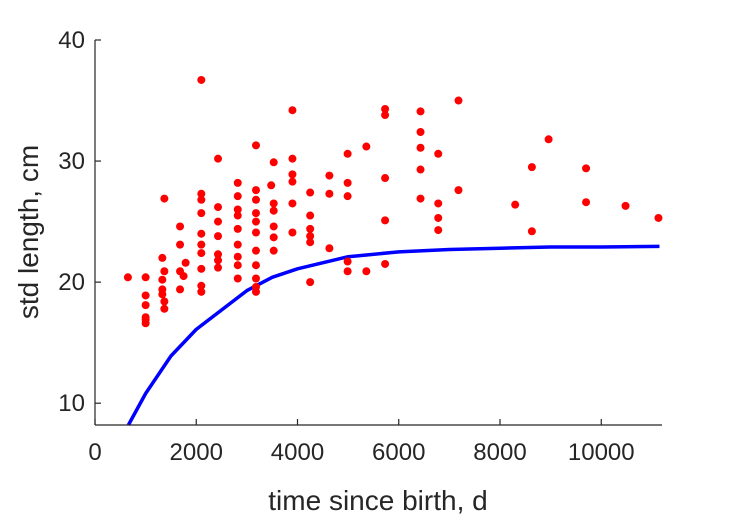 This screenshot has height=521, width=729. Describe the element at coordinates (71, 282) in the screenshot. I see `y-tick-label: 20` at that location.